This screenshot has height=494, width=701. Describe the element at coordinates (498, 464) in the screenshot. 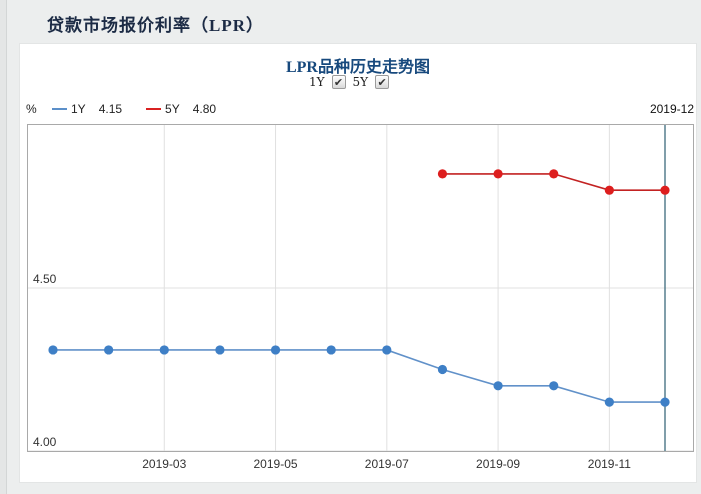

I see `x-tick-label: 2019-09` at that location.